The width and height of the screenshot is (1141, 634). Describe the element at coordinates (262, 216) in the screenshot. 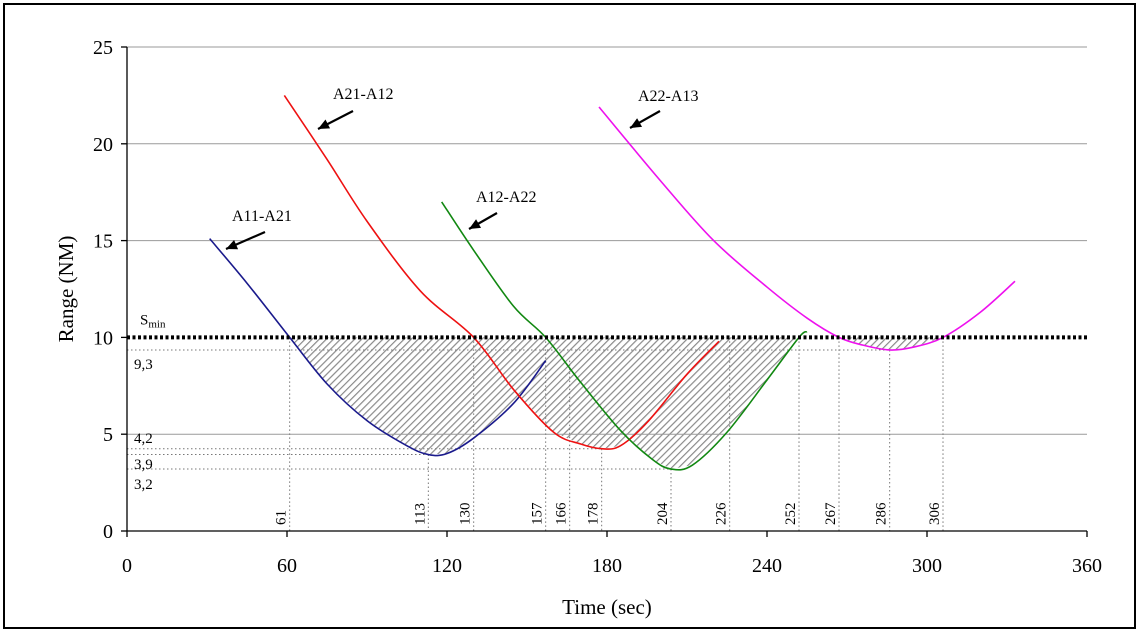

I see `curve-label-A11-A21: A11-A21` at that location.